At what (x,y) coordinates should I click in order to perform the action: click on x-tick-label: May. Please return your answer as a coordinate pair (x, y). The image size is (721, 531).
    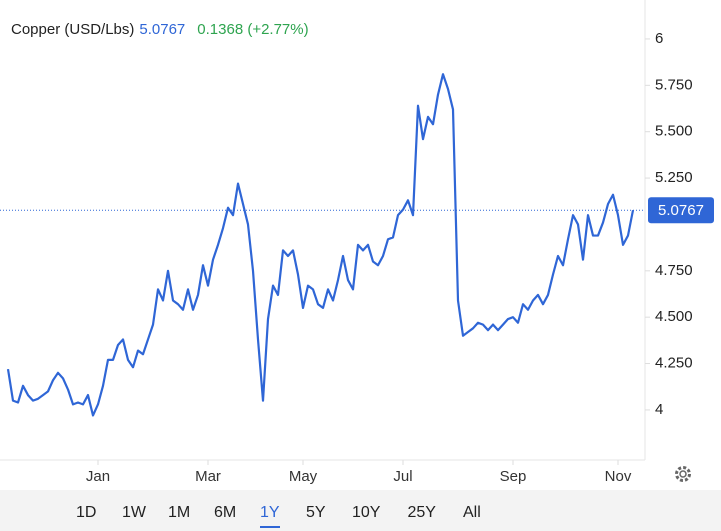
    Looking at the image, I should click on (303, 476).